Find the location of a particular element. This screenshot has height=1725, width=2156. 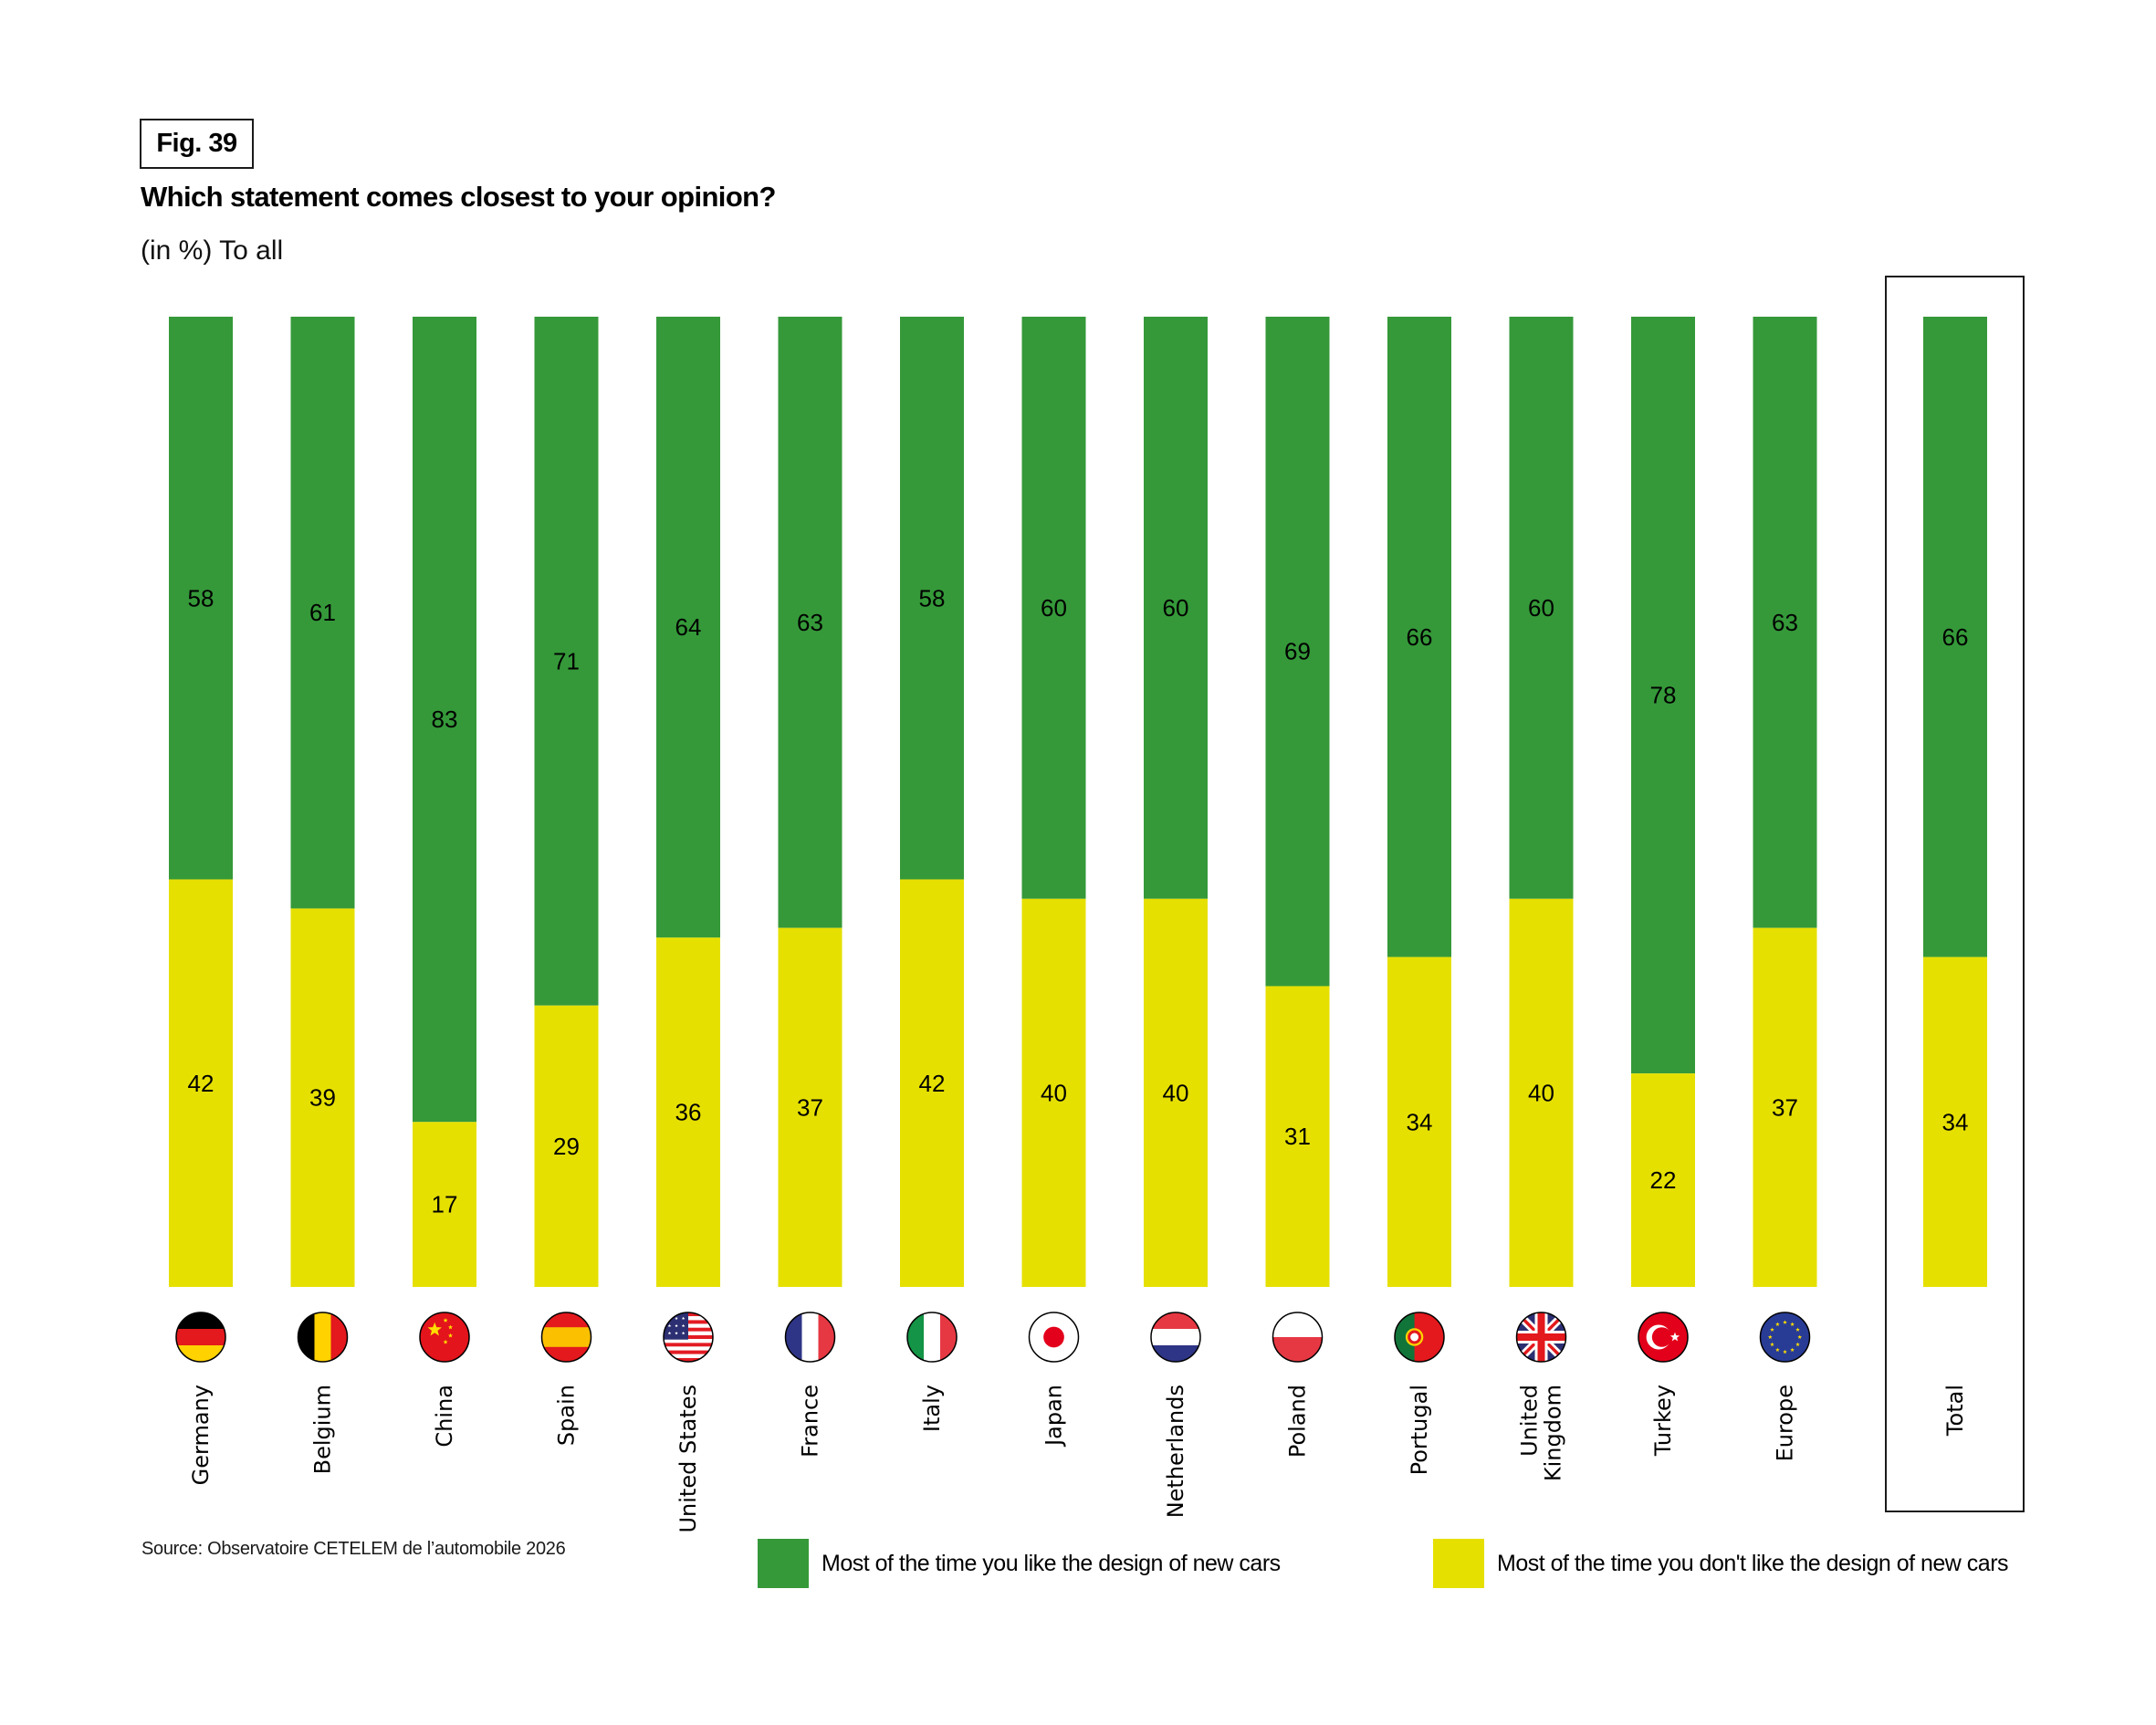

bar-like-italy is located at coordinates (932, 598).